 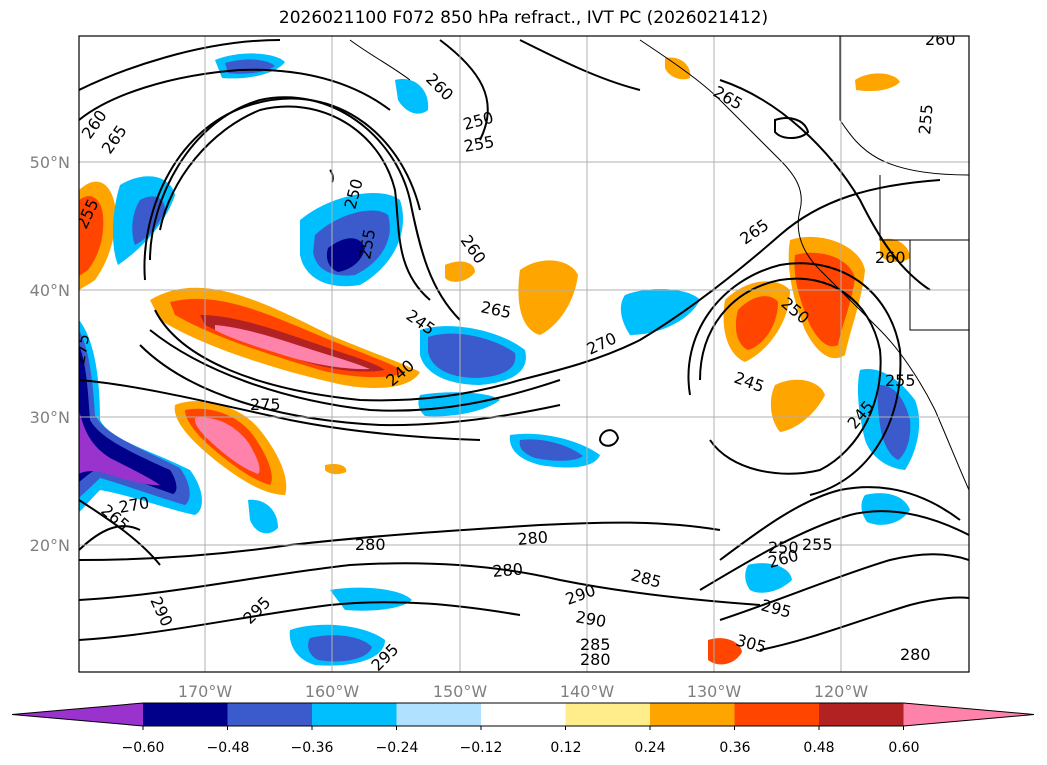 What do you see at coordinates (783, 547) in the screenshot?
I see `contour-label: 250` at bounding box center [783, 547].